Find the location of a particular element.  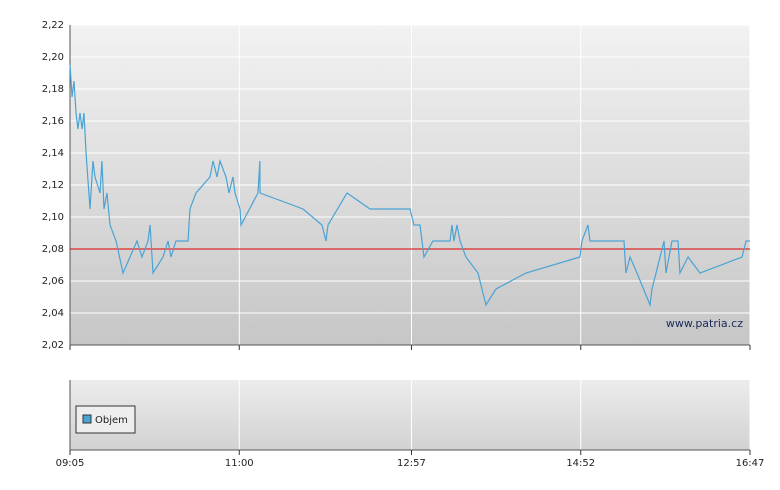

y-tick-label: 2,06 is located at coordinates (53, 281).